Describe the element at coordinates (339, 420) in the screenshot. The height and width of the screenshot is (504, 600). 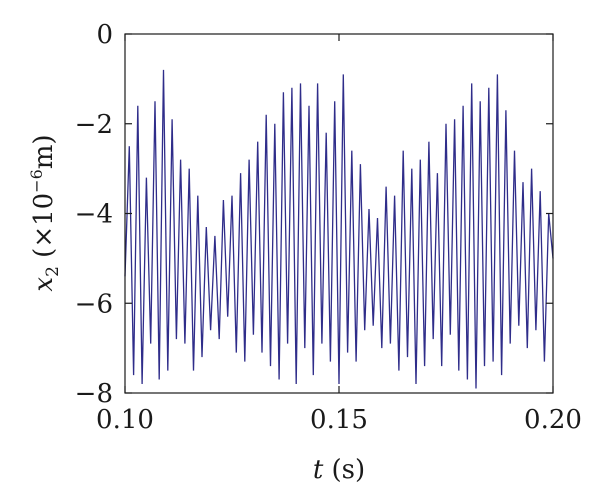
I see `x-tick-label: 0.15` at that location.